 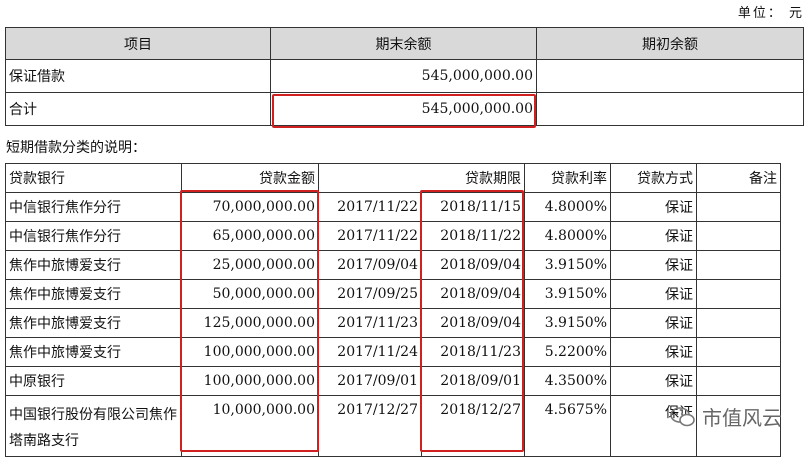 I want to click on end-date-cell: 2018/11/15, so click(x=473, y=207).